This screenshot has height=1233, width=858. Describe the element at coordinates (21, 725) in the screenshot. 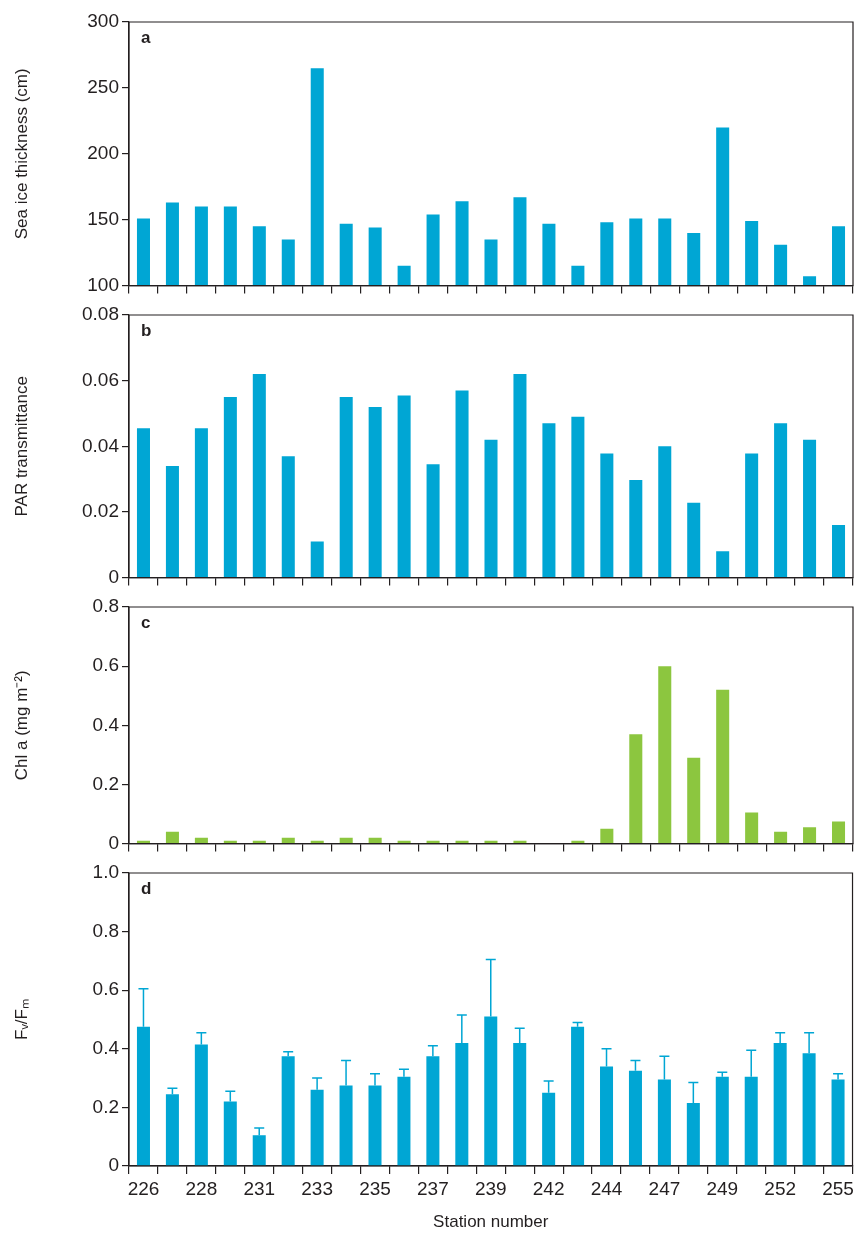

I see `y-axis-title: Chl a (mg m⁻²)` at that location.